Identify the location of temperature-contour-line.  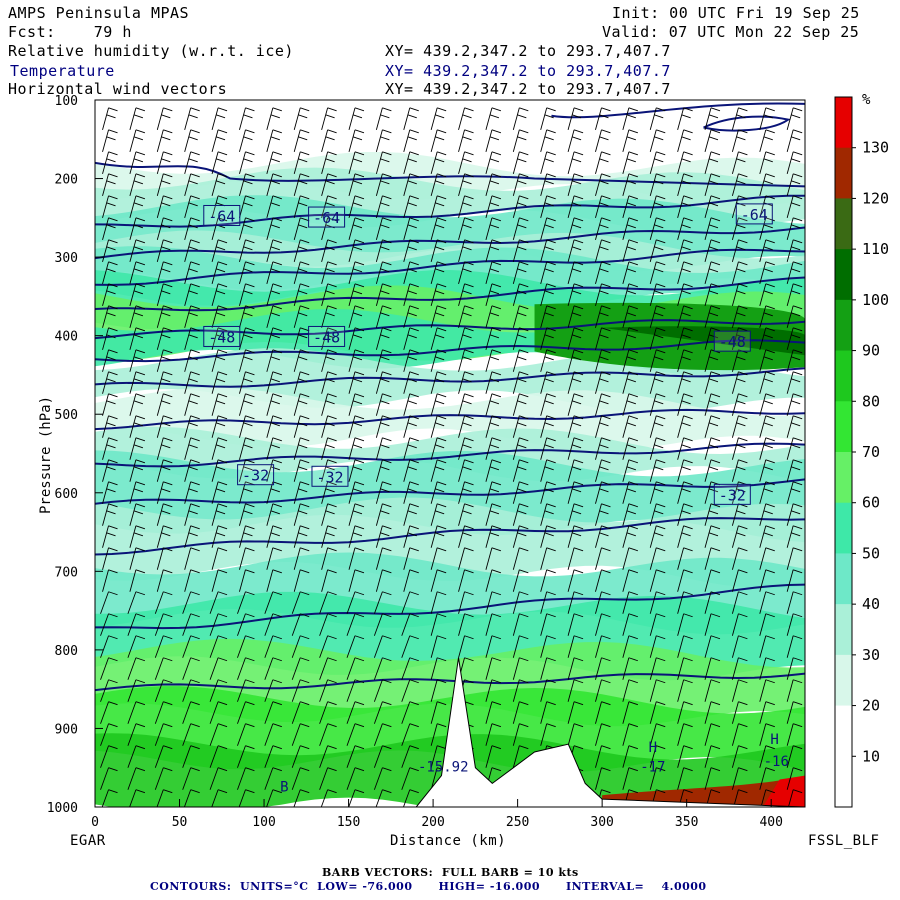
(450, 329).